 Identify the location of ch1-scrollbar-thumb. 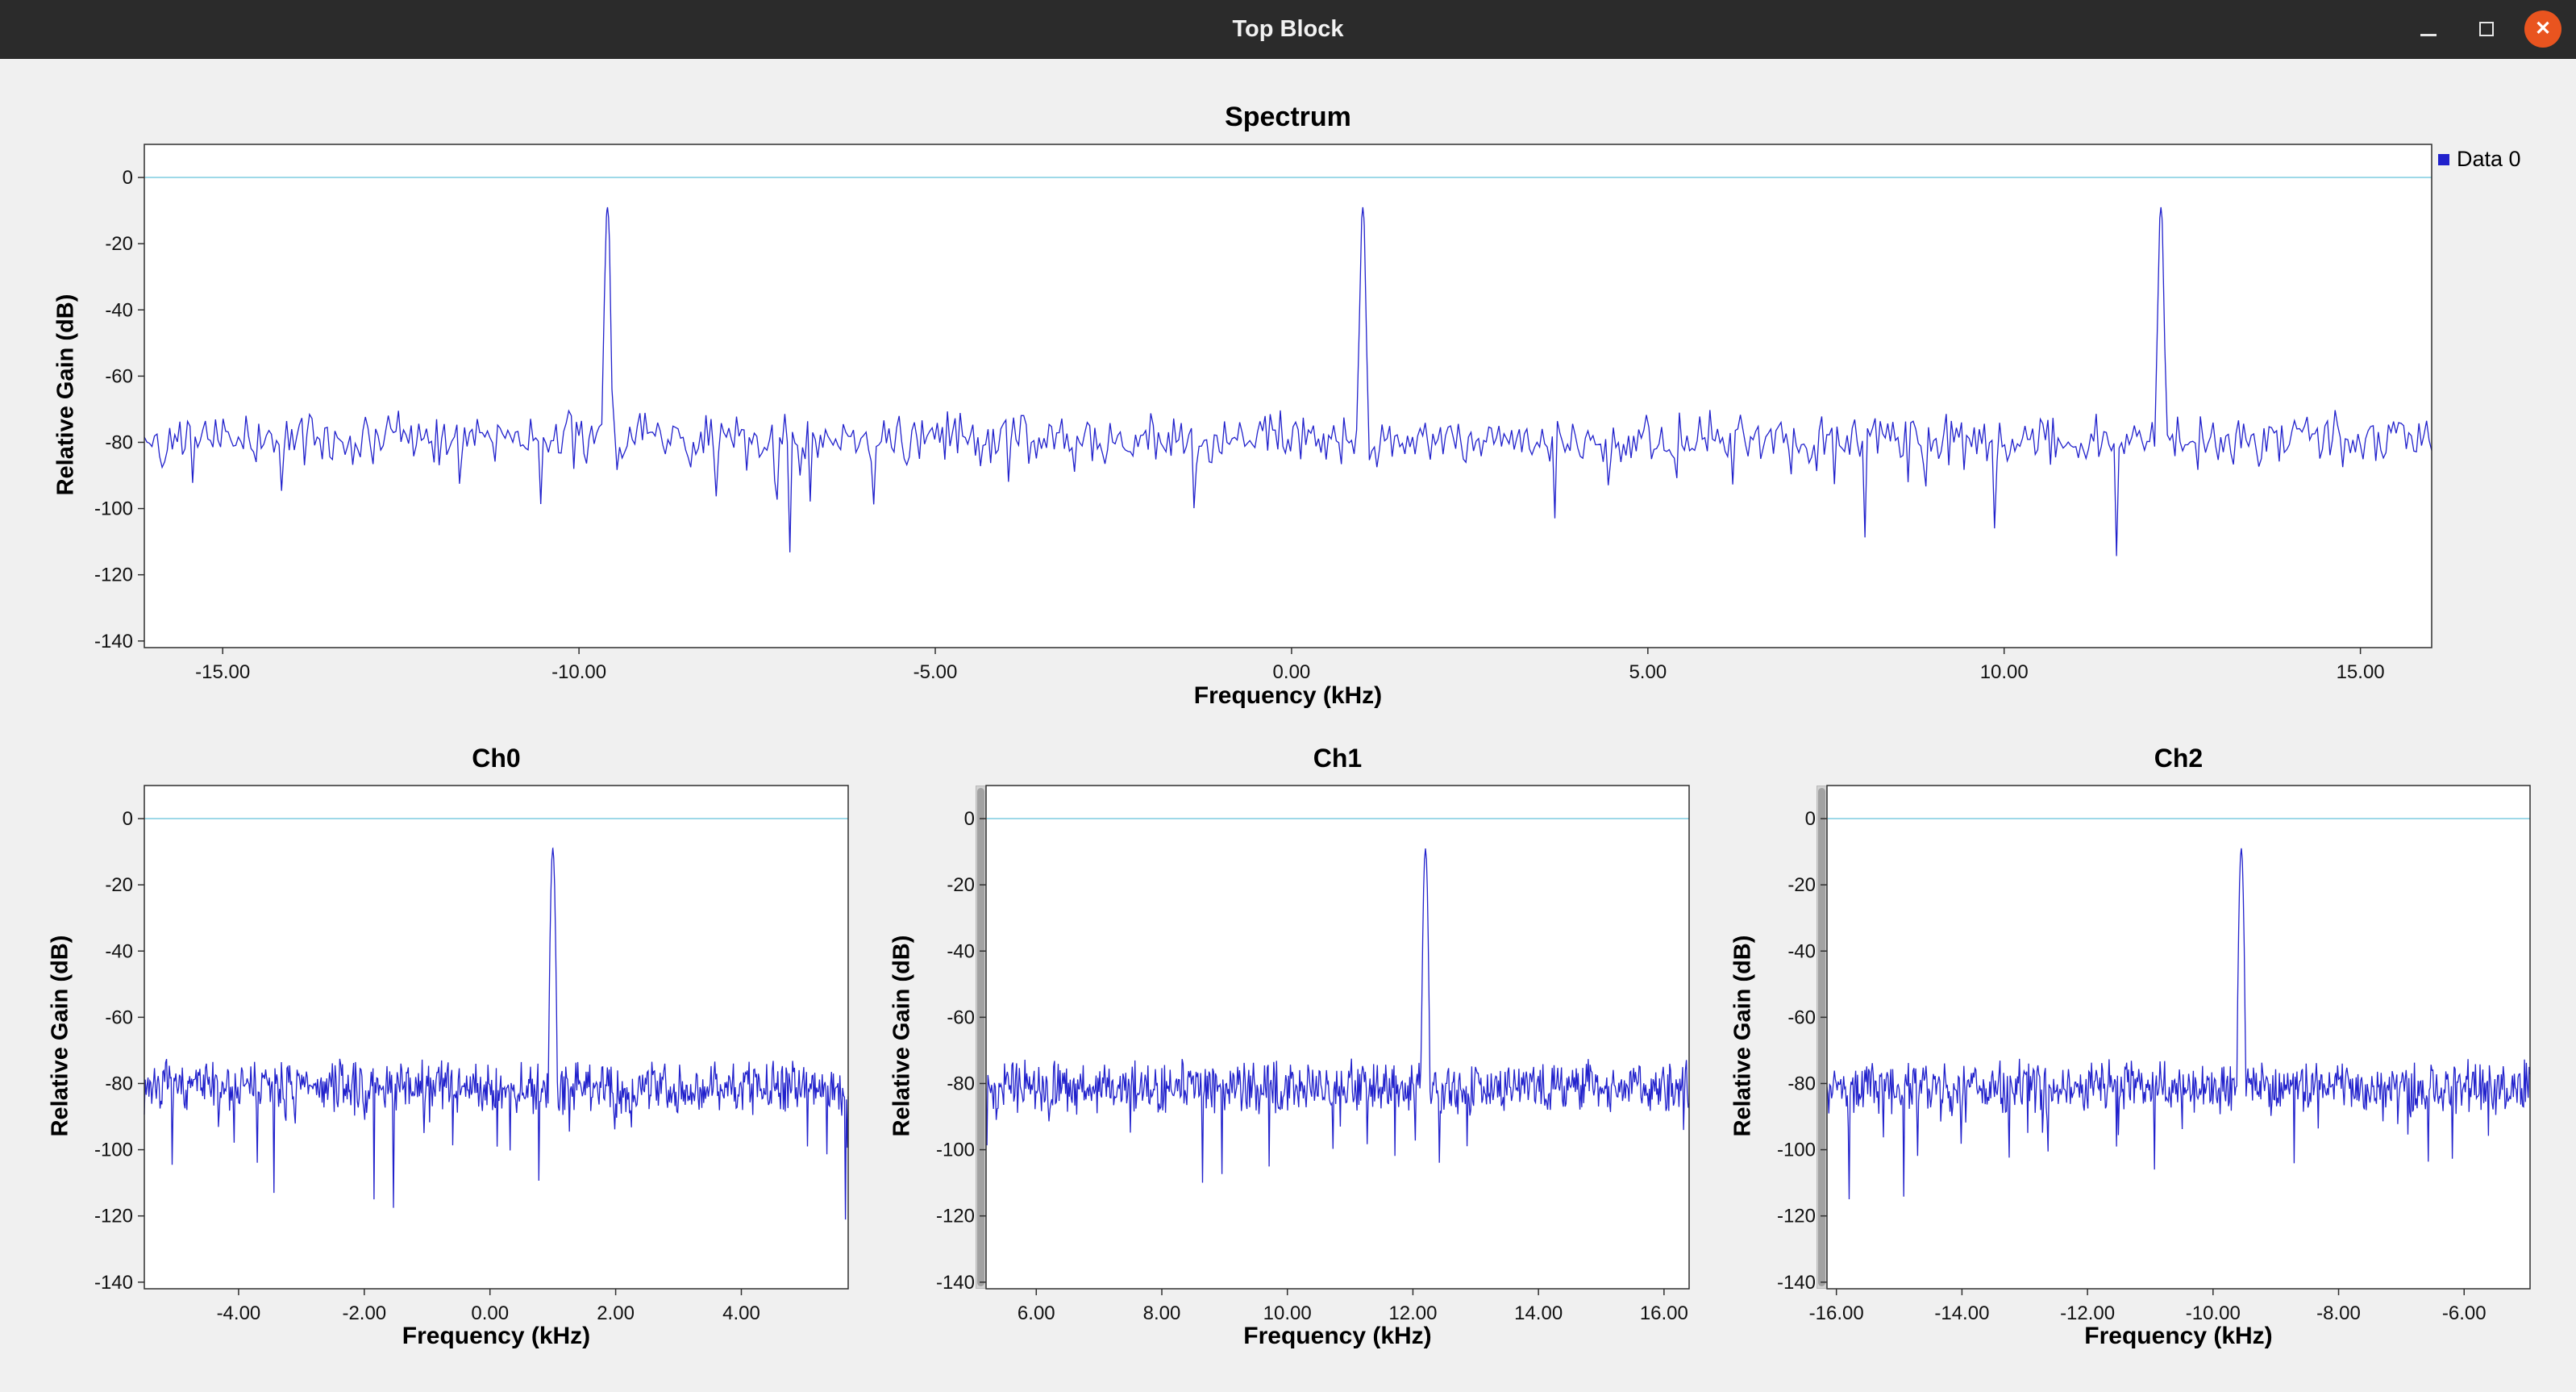
(980, 1037).